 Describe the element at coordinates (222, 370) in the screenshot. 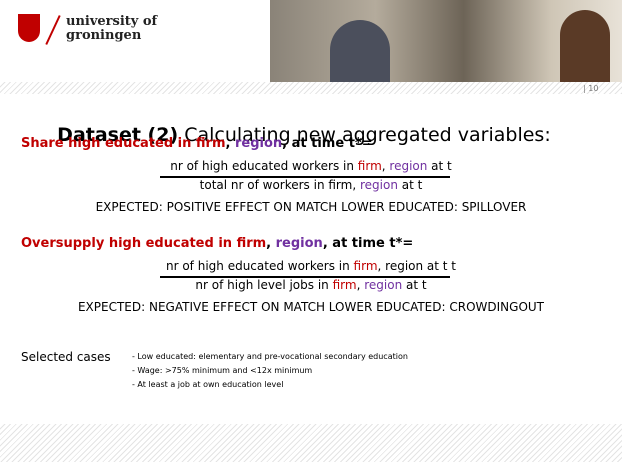

I see `selected-item: - Wage: >75% minimum and <12x minimum` at that location.